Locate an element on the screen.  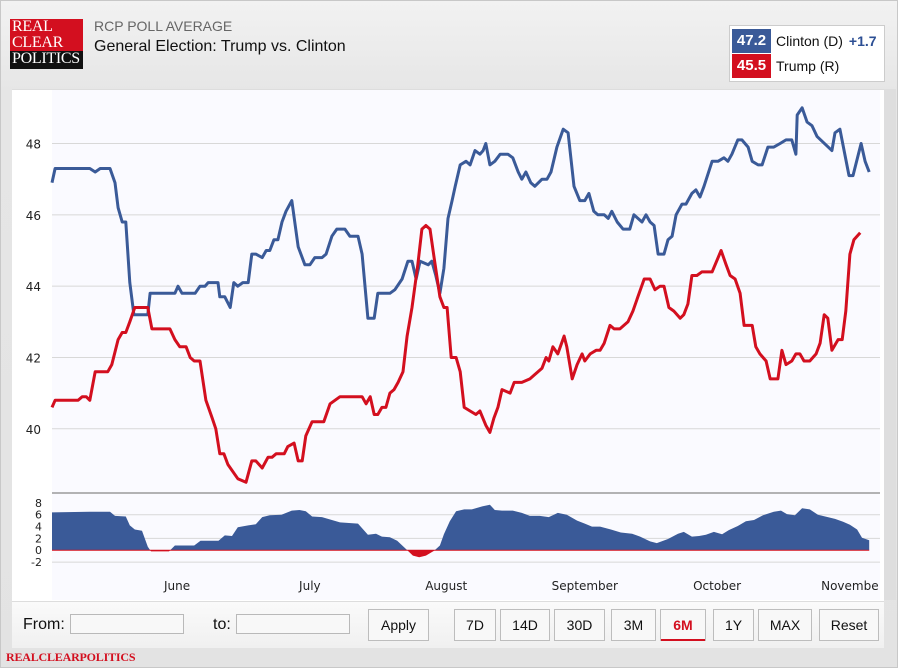
range-button-3m: 3M is located at coordinates (633, 625).